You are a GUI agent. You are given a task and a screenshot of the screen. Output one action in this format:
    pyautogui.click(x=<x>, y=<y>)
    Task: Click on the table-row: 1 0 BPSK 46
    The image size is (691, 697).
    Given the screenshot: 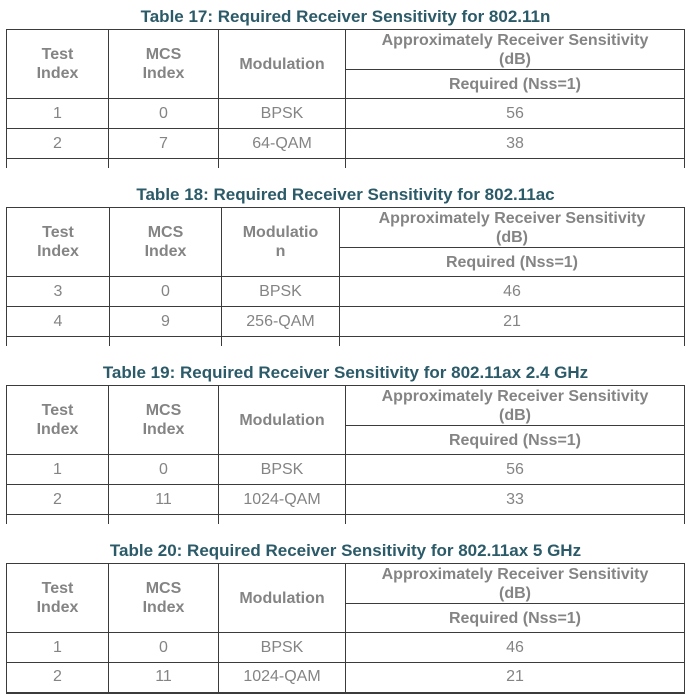 What is the action you would take?
    pyautogui.click(x=345, y=647)
    